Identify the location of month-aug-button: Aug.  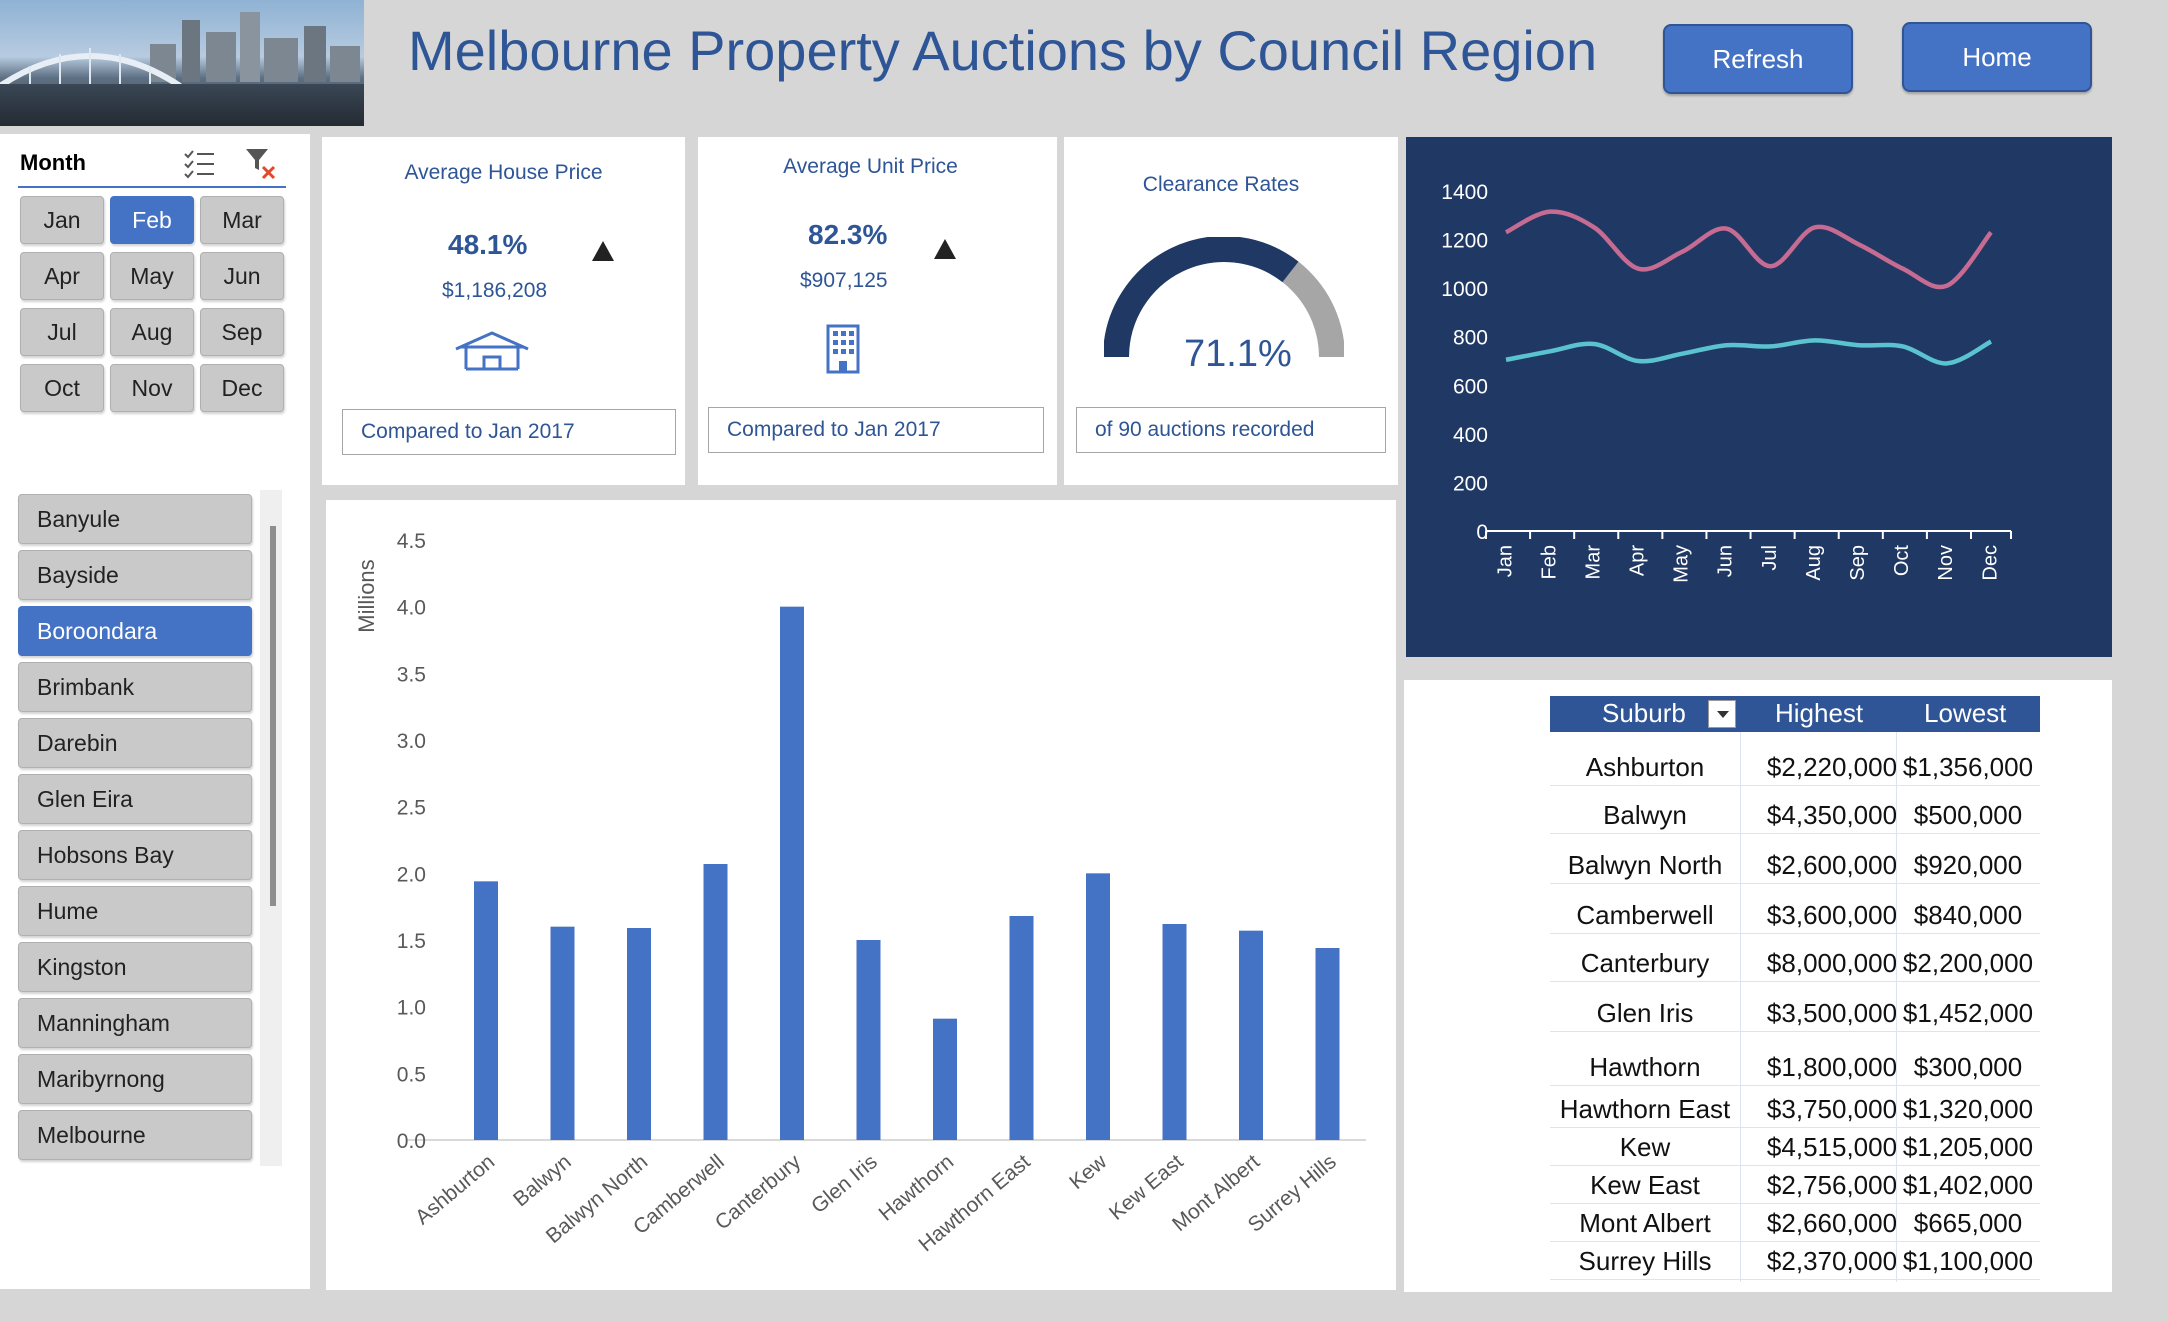
(152, 332).